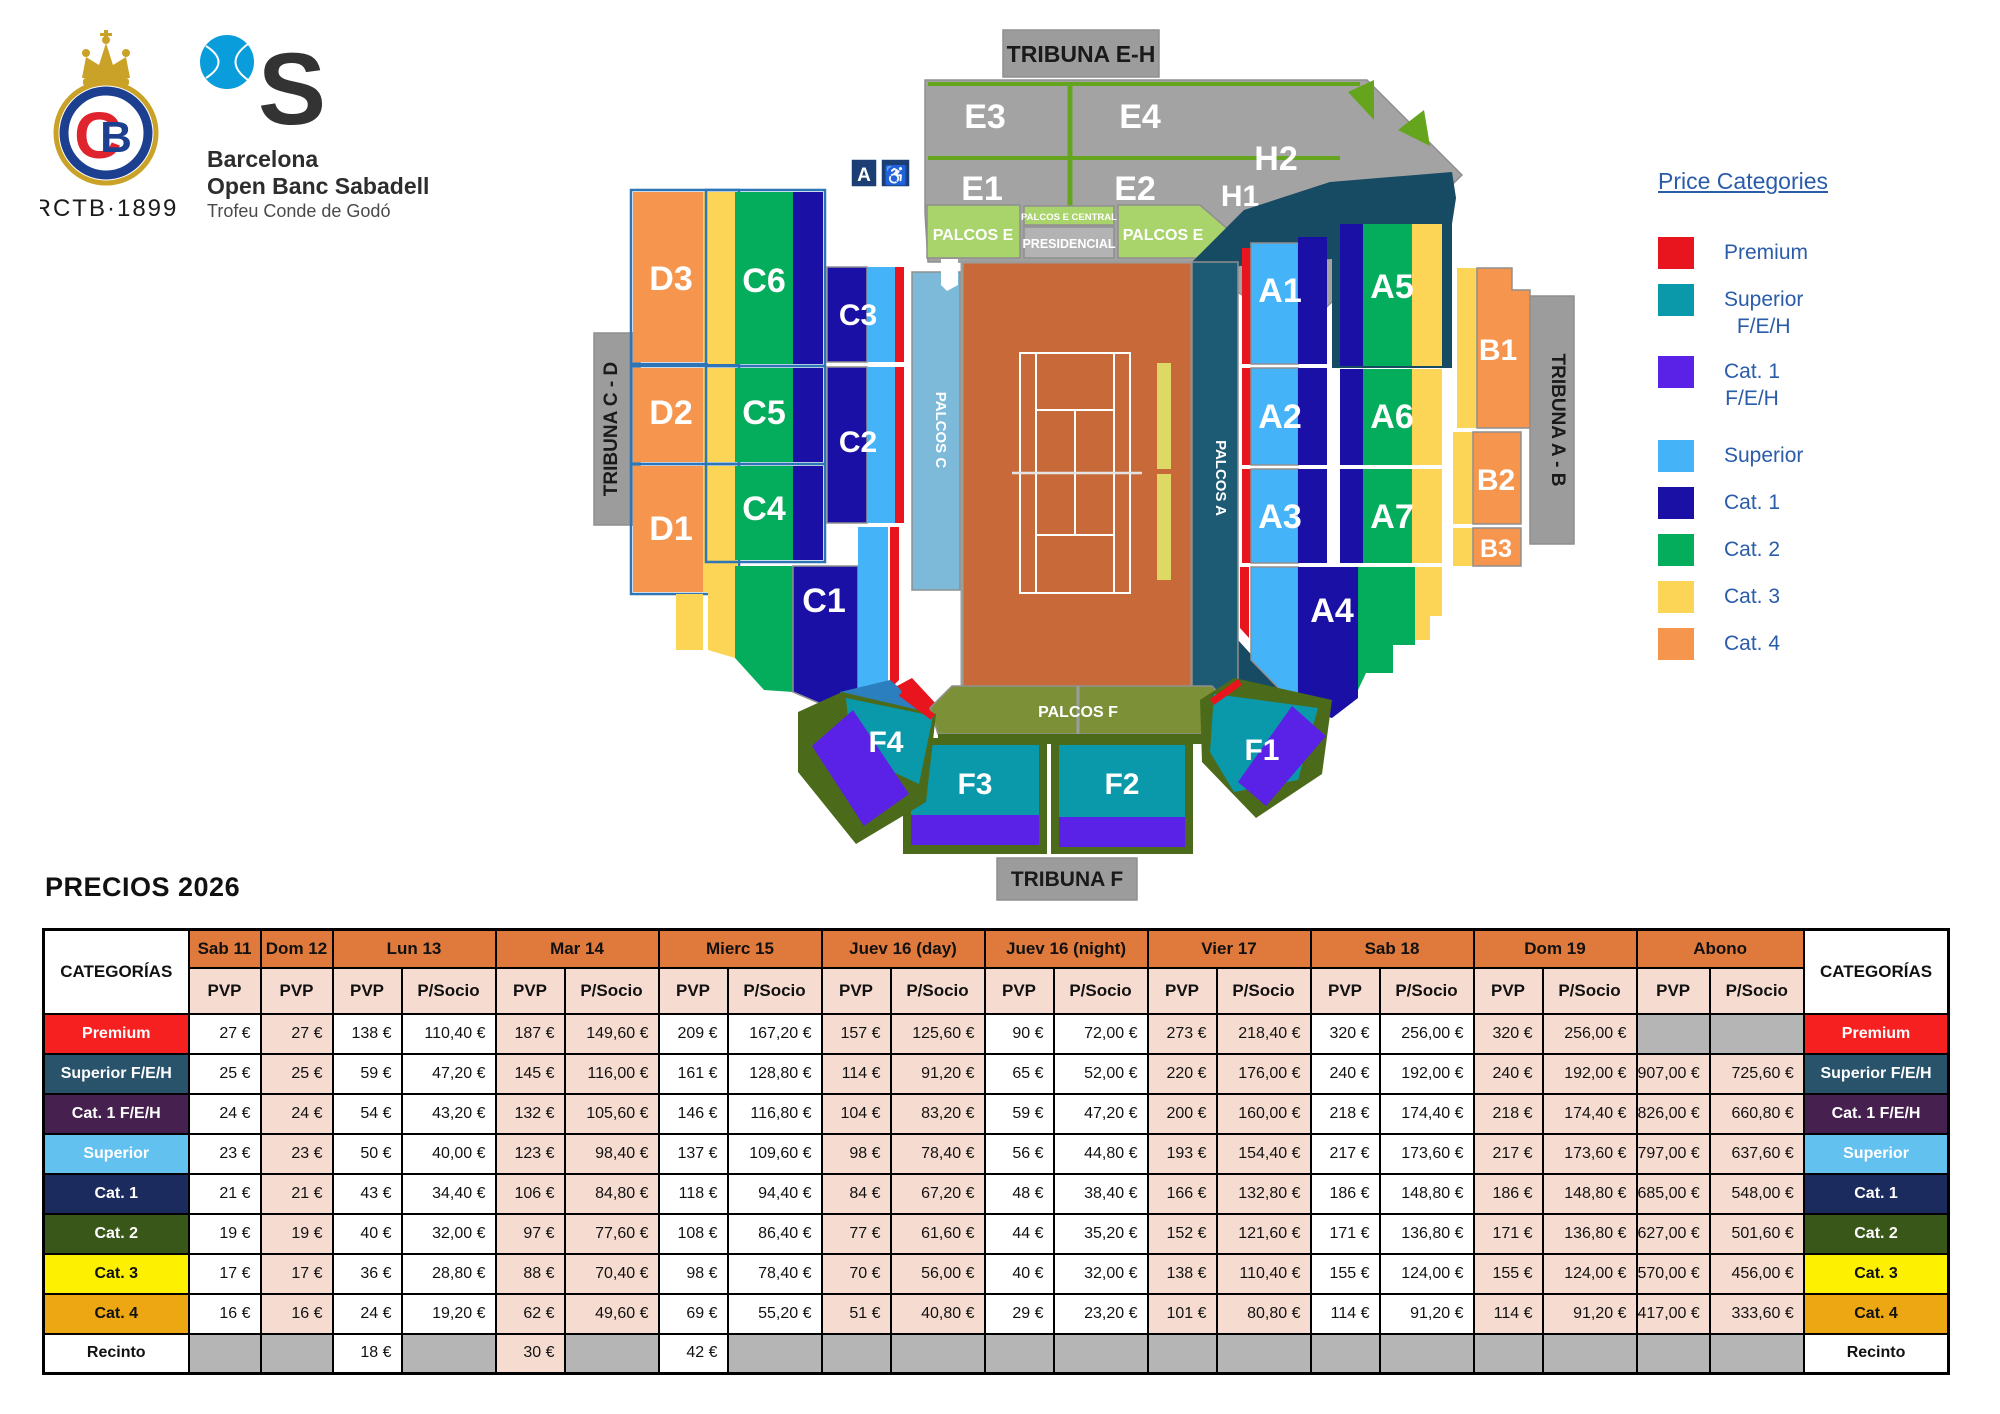  Describe the element at coordinates (1182, 1193) in the screenshot. I see `price-cell: 166 €` at that location.